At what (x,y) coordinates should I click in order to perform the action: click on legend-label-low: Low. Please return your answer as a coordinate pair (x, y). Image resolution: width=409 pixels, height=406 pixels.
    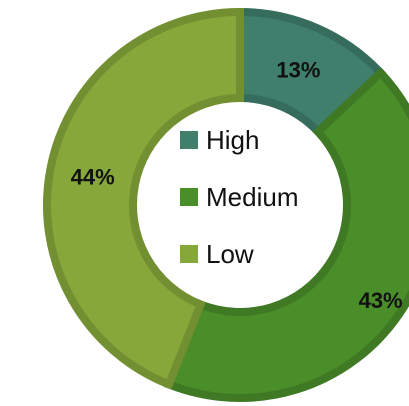
    Looking at the image, I should click on (230, 254).